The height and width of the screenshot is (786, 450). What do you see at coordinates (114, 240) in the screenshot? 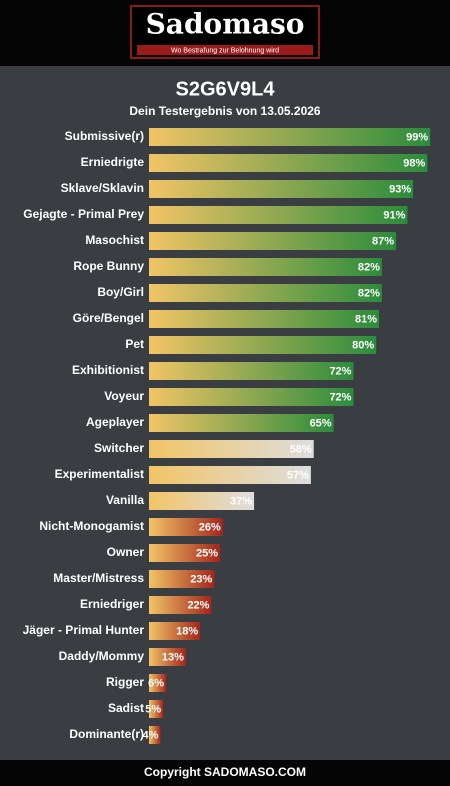
I see `category-label: Masochist` at bounding box center [114, 240].